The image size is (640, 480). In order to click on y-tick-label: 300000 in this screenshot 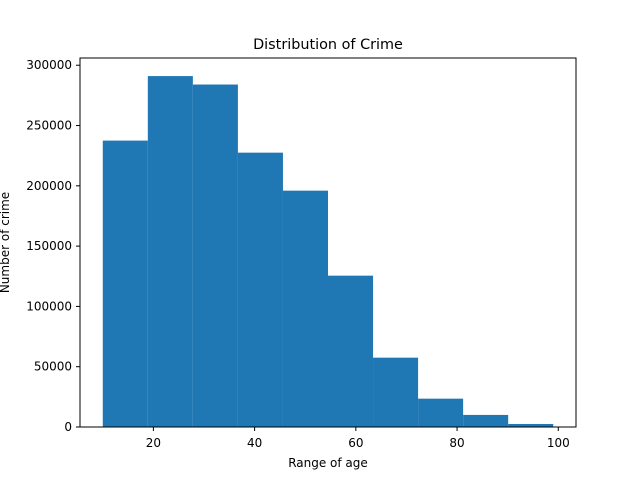, I will do `click(49, 65)`.